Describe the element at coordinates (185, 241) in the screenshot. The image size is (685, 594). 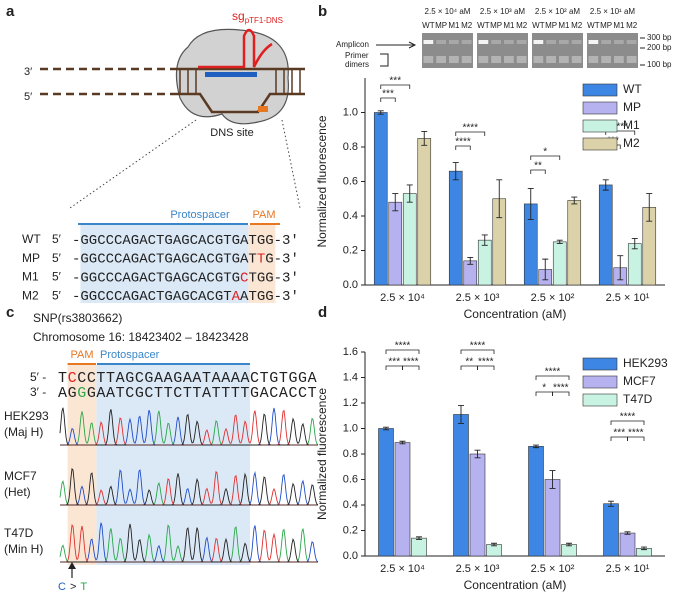
I see `sequence-part: -GGCCCAGACTGAGCACGTGATGG-3′` at that location.